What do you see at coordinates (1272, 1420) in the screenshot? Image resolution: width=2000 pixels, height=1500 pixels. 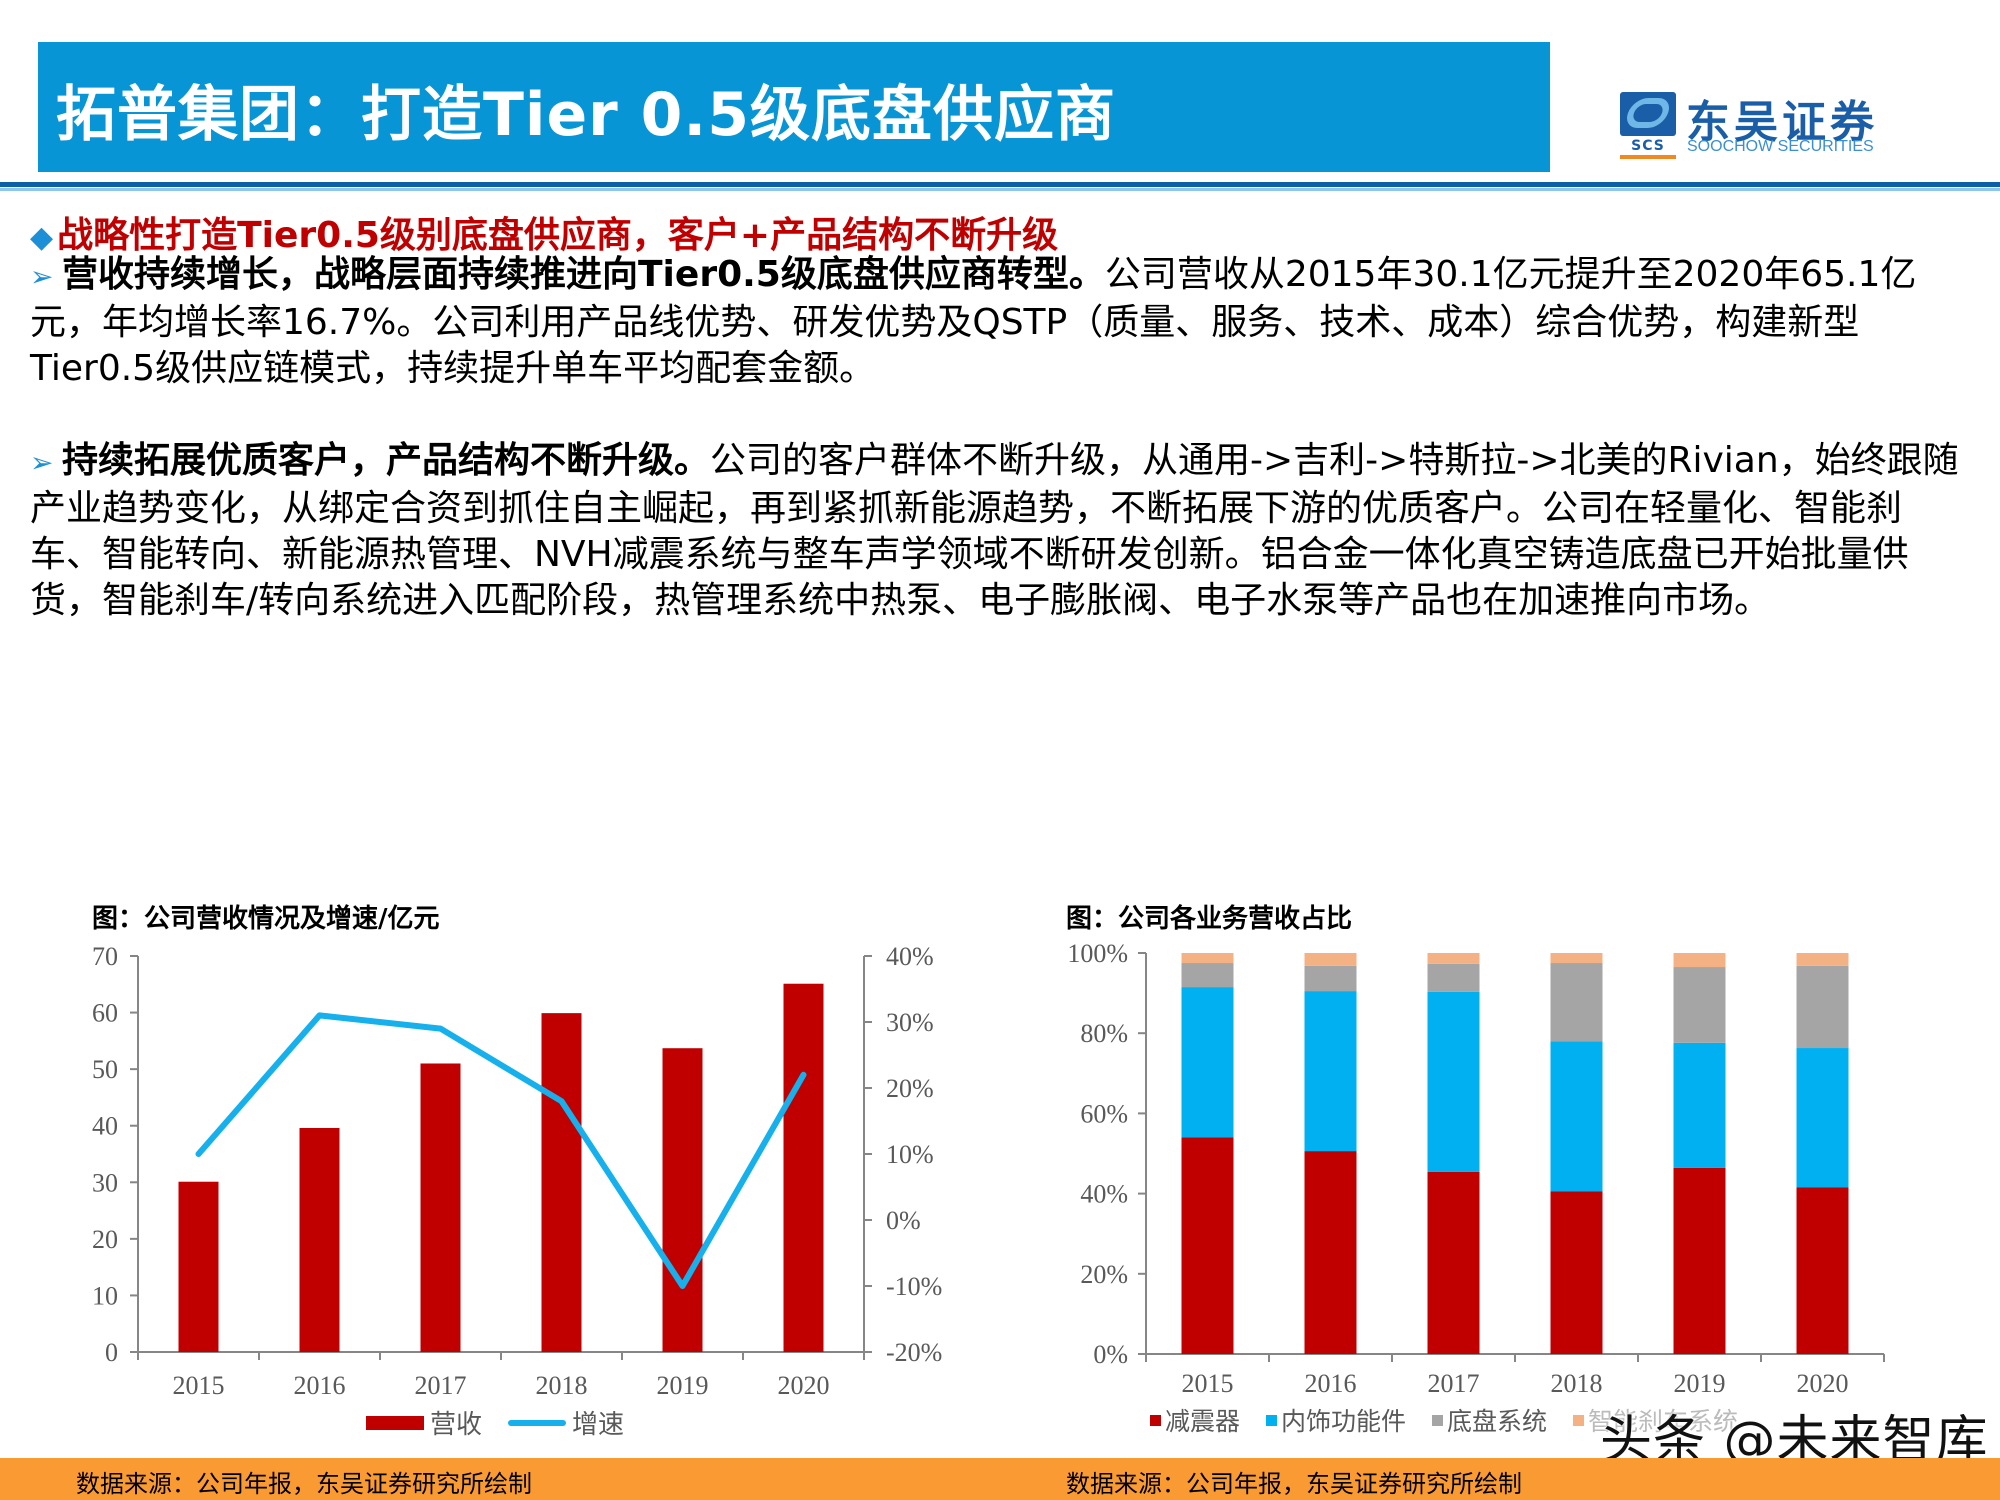 I see `legend-swatch-interior` at bounding box center [1272, 1420].